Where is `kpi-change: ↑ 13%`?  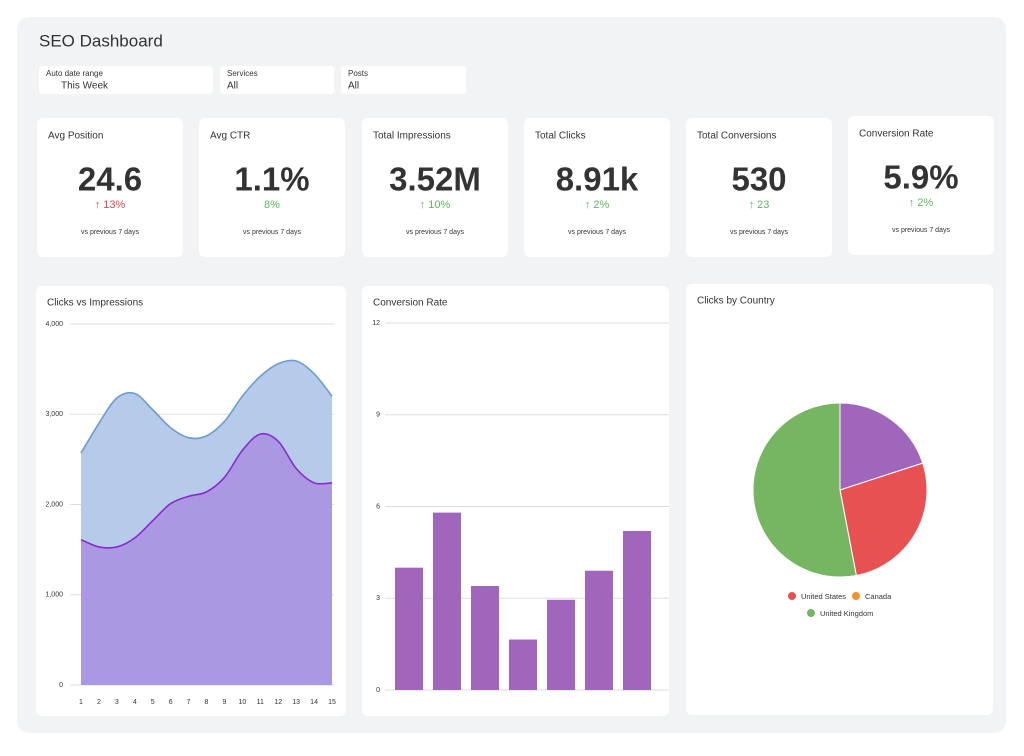
kpi-change: ↑ 13% is located at coordinates (110, 205).